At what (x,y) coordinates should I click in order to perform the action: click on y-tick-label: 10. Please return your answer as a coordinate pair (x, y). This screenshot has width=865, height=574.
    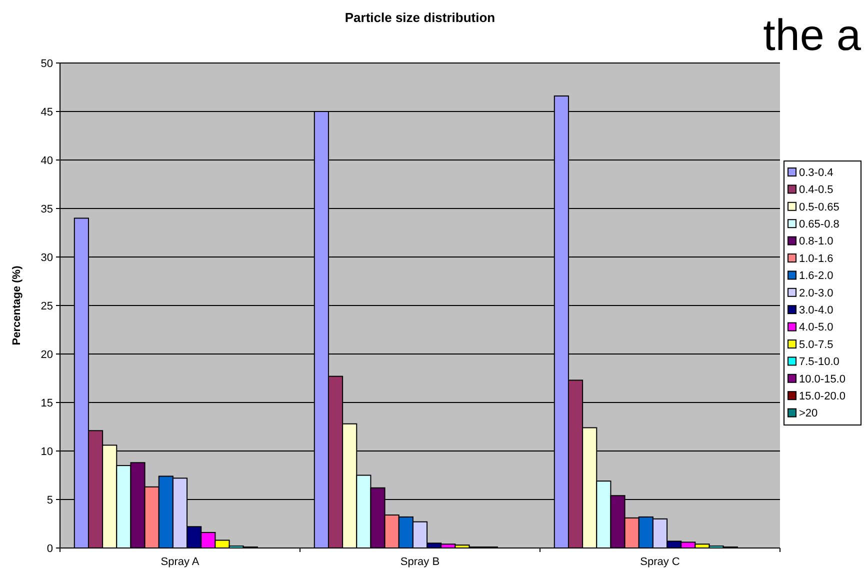
    Looking at the image, I should click on (46, 452).